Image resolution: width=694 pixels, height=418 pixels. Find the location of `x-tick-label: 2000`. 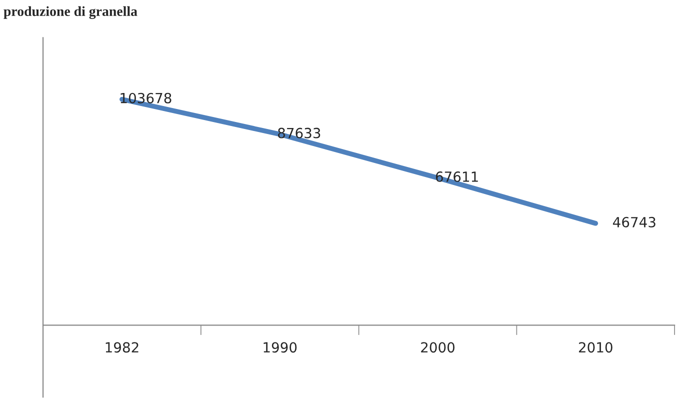

x-tick-label: 2000 is located at coordinates (437, 347).